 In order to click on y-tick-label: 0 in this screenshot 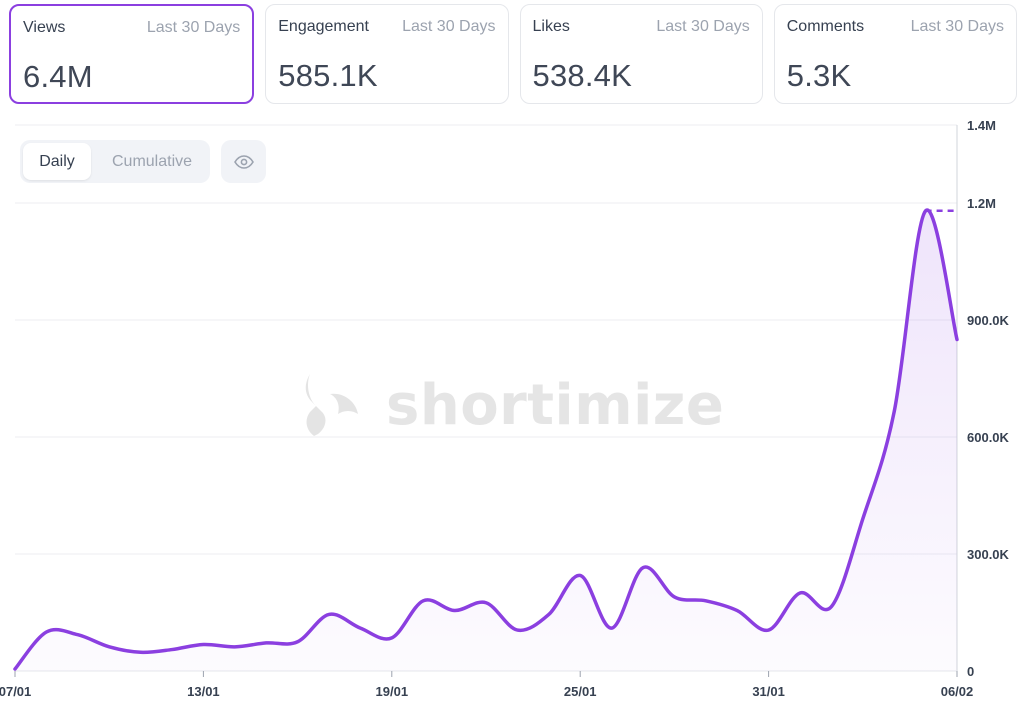, I will do `click(970, 671)`.